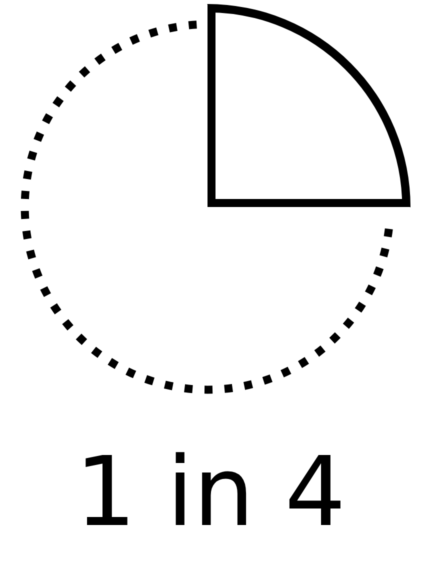  Describe the element at coordinates (210, 492) in the screenshot. I see `text: 1 in 4` at that location.